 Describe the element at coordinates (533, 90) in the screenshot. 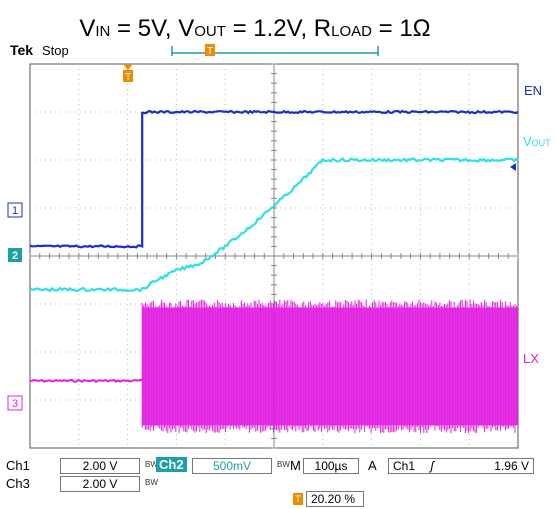

I see `series-label-en: EN` at that location.